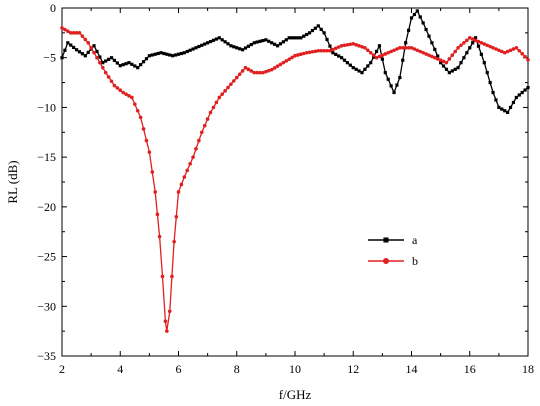 This screenshot has height=406, width=540. What do you see at coordinates (62, 369) in the screenshot?
I see `x-tick-label: 2` at bounding box center [62, 369].